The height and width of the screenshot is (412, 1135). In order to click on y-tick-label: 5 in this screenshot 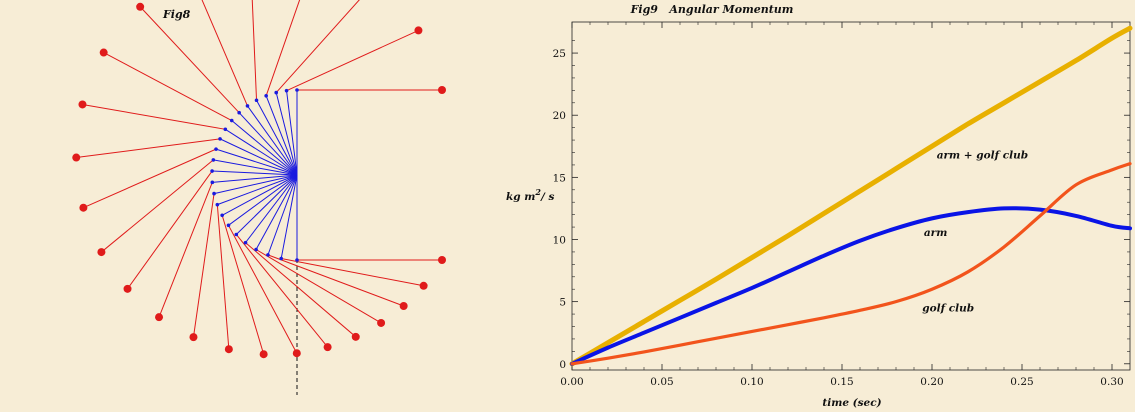, I will do `click(562, 303)`.